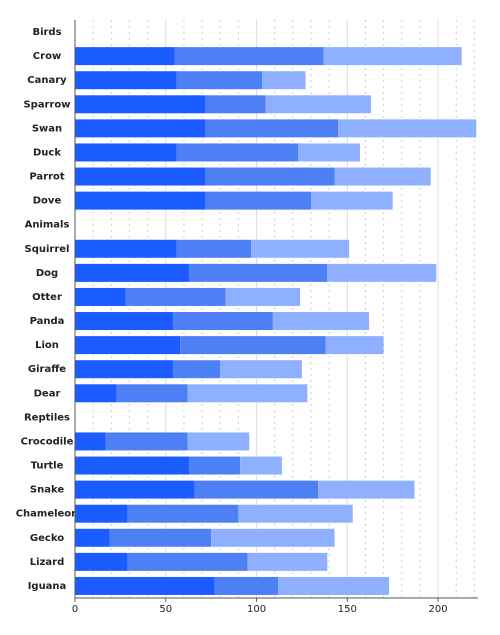 This screenshot has width=500, height=635. Describe the element at coordinates (47, 201) in the screenshot. I see `y-tick-label: Dove` at that location.